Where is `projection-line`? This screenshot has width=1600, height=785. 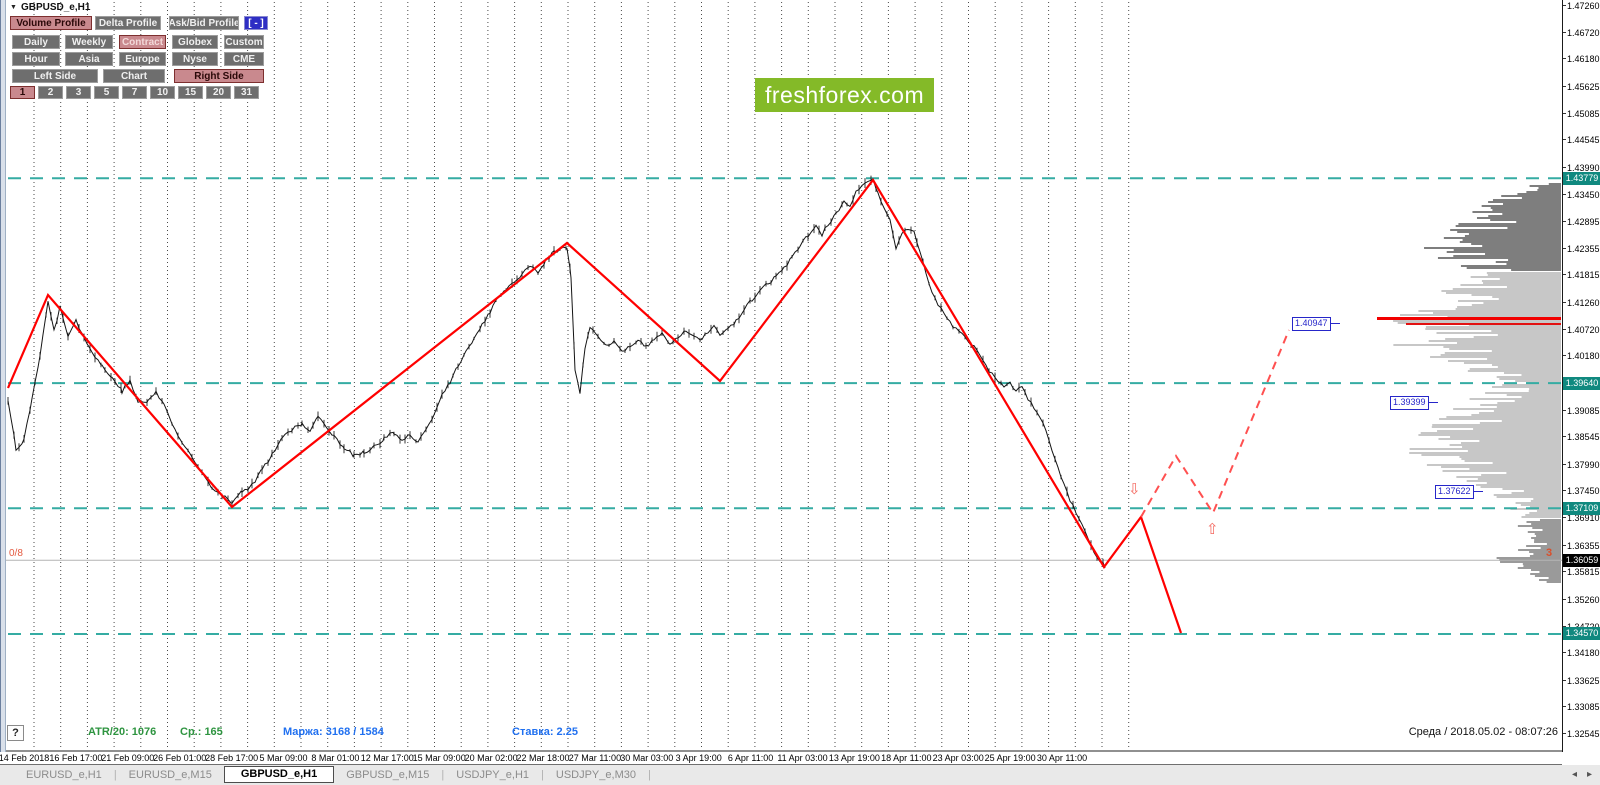
projection-line is located at coordinates (1215, 423).